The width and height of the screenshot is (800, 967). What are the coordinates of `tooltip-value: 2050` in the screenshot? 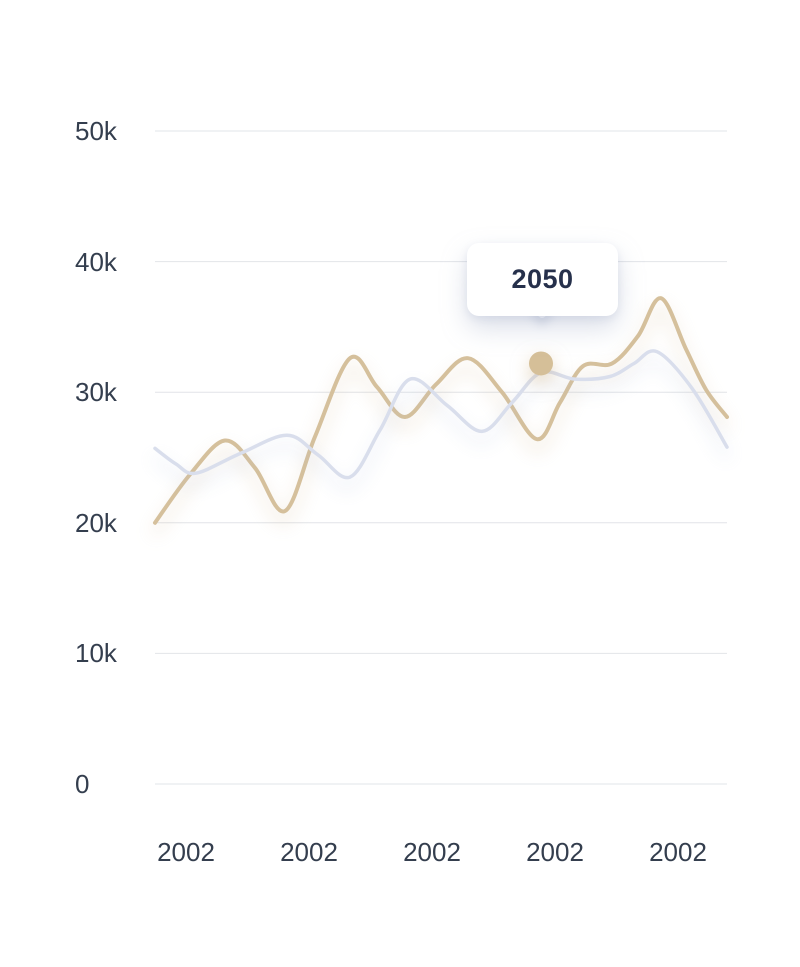 It's located at (542, 279).